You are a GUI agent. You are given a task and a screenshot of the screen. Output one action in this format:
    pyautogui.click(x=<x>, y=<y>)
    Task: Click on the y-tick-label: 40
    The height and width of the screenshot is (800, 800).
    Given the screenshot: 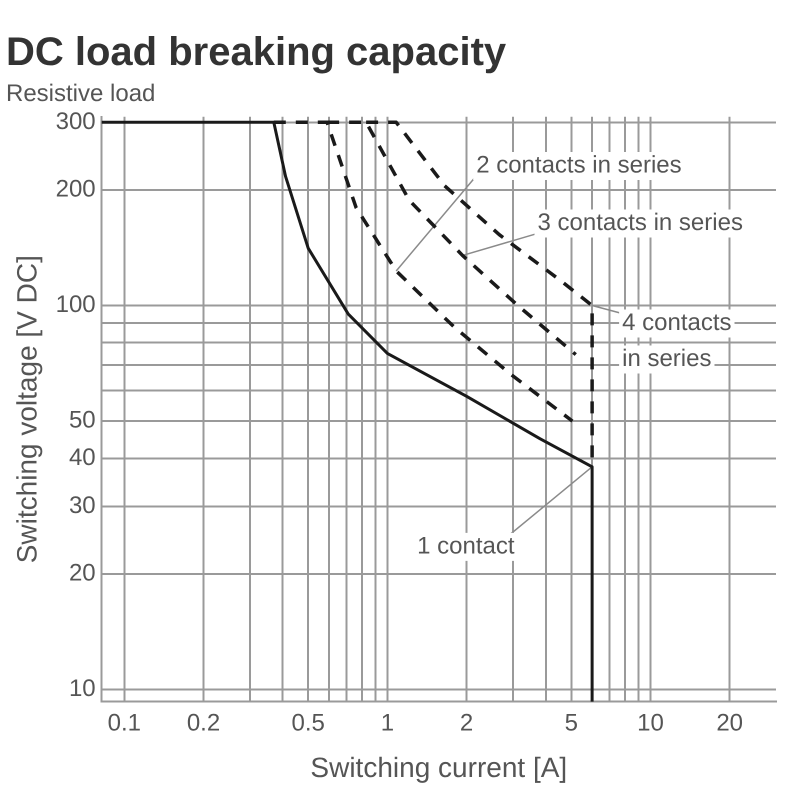 What is the action you would take?
    pyautogui.click(x=82, y=457)
    